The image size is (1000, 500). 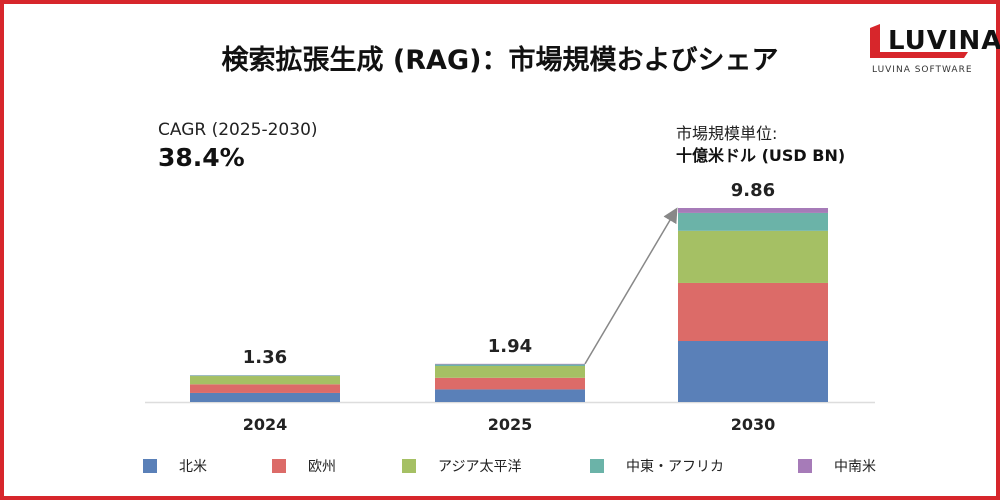 What do you see at coordinates (631, 286) in the screenshot?
I see `growth-arrow` at bounding box center [631, 286].